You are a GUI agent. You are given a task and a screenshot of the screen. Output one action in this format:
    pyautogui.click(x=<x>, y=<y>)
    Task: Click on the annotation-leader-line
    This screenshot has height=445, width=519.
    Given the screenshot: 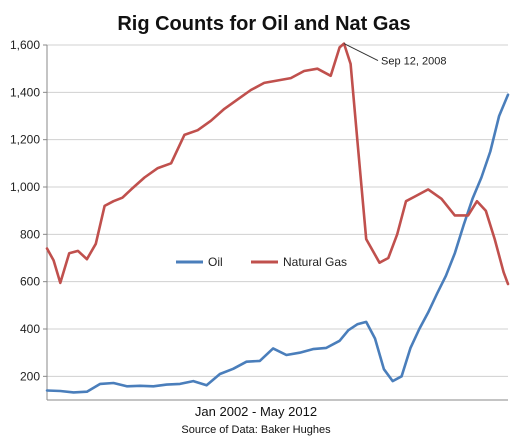 What is the action you would take?
    pyautogui.click(x=361, y=52)
    